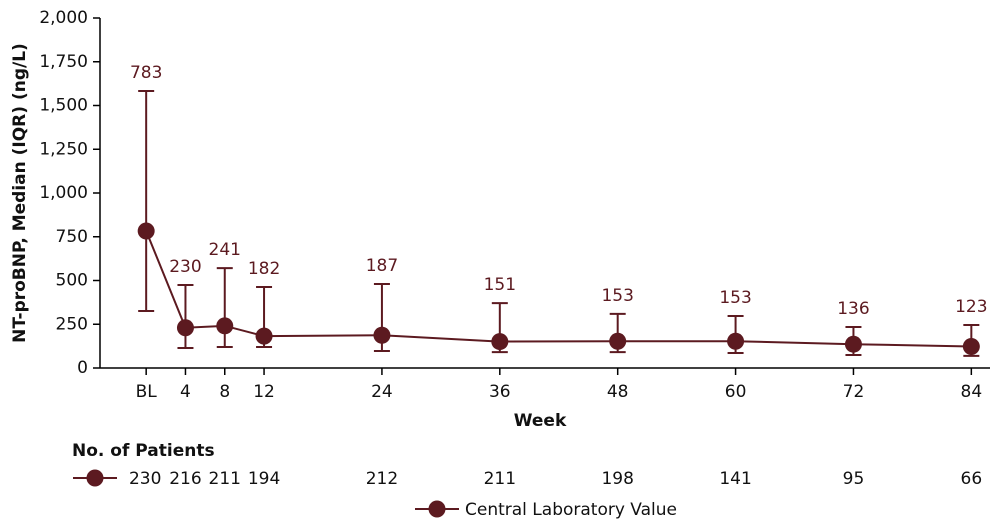  I want to click on patients-count: 216, so click(185, 479).